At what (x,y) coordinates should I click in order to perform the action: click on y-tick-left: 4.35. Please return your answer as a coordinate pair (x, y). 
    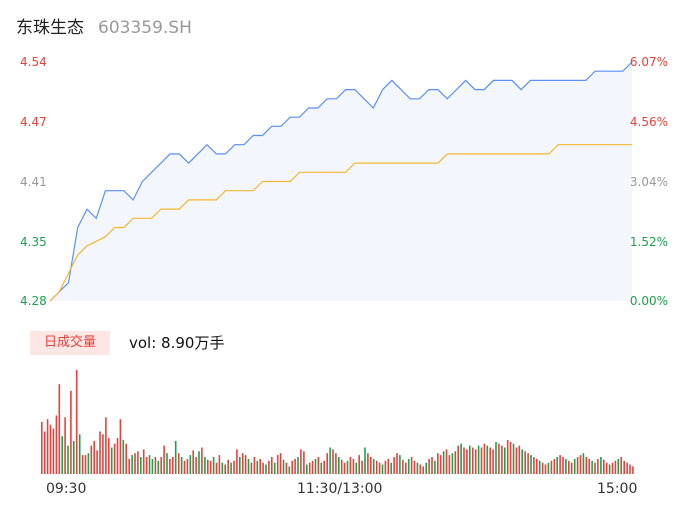
    Looking at the image, I should click on (33, 242).